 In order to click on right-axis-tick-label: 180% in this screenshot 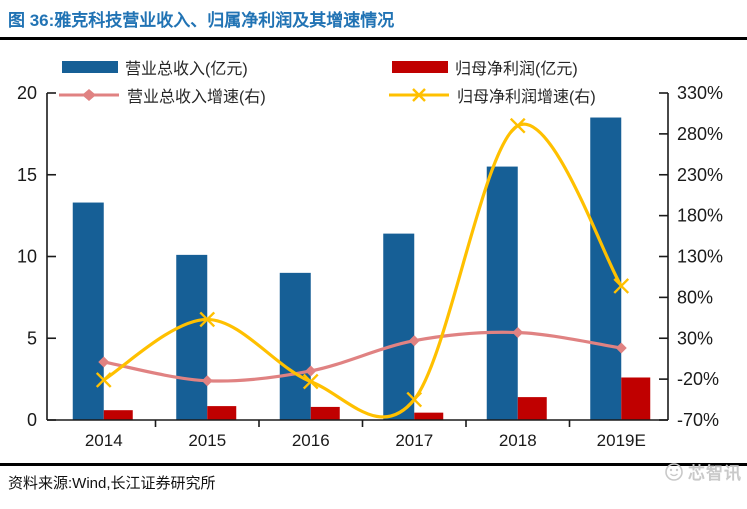, I will do `click(700, 216)`.